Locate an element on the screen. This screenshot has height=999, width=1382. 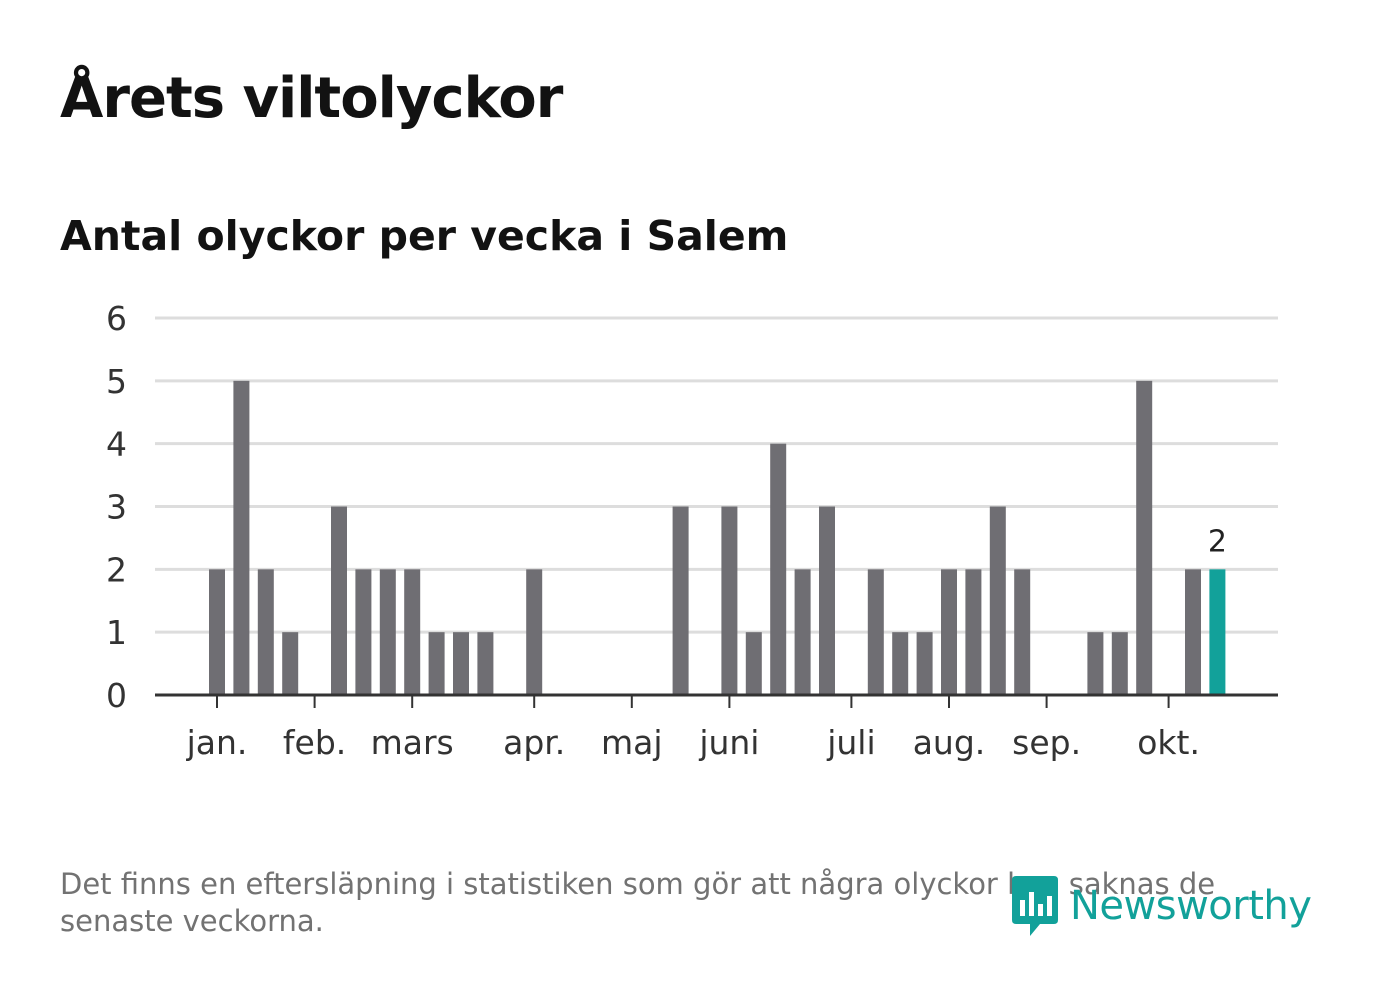
x-tick-label: okt. is located at coordinates (1168, 742).